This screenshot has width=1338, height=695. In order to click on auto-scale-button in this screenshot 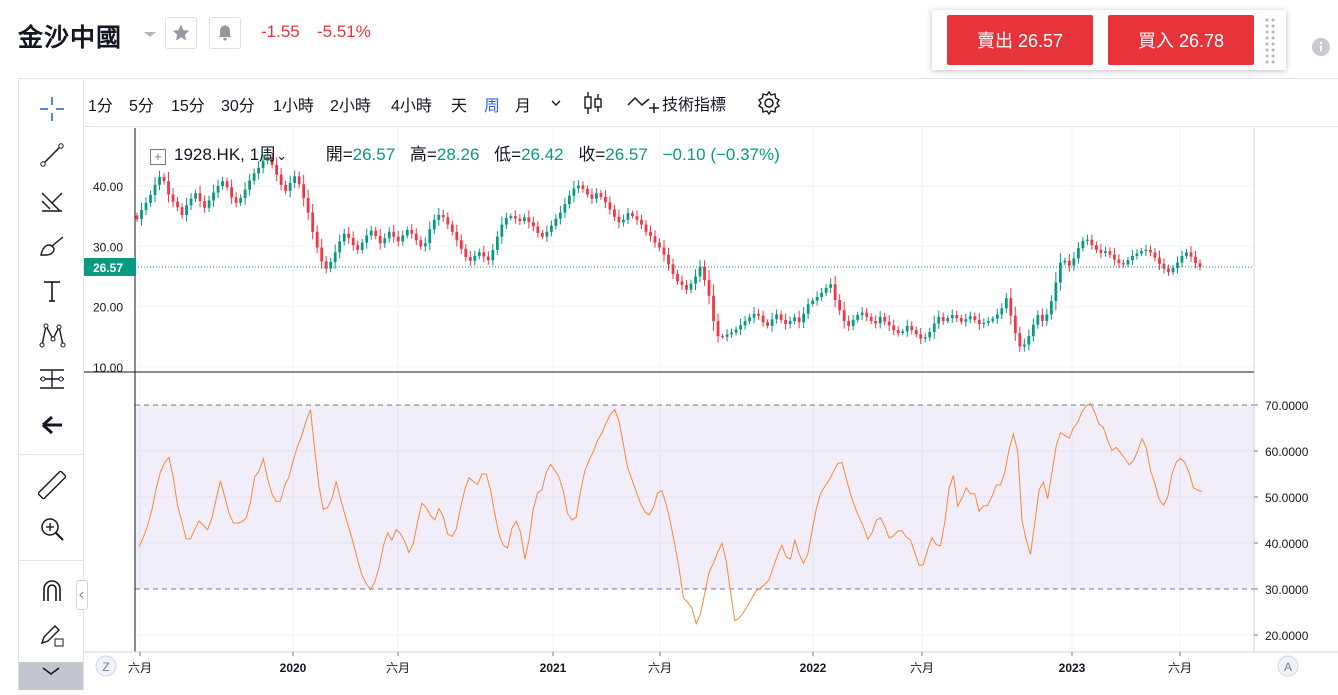, I will do `click(1288, 666)`.